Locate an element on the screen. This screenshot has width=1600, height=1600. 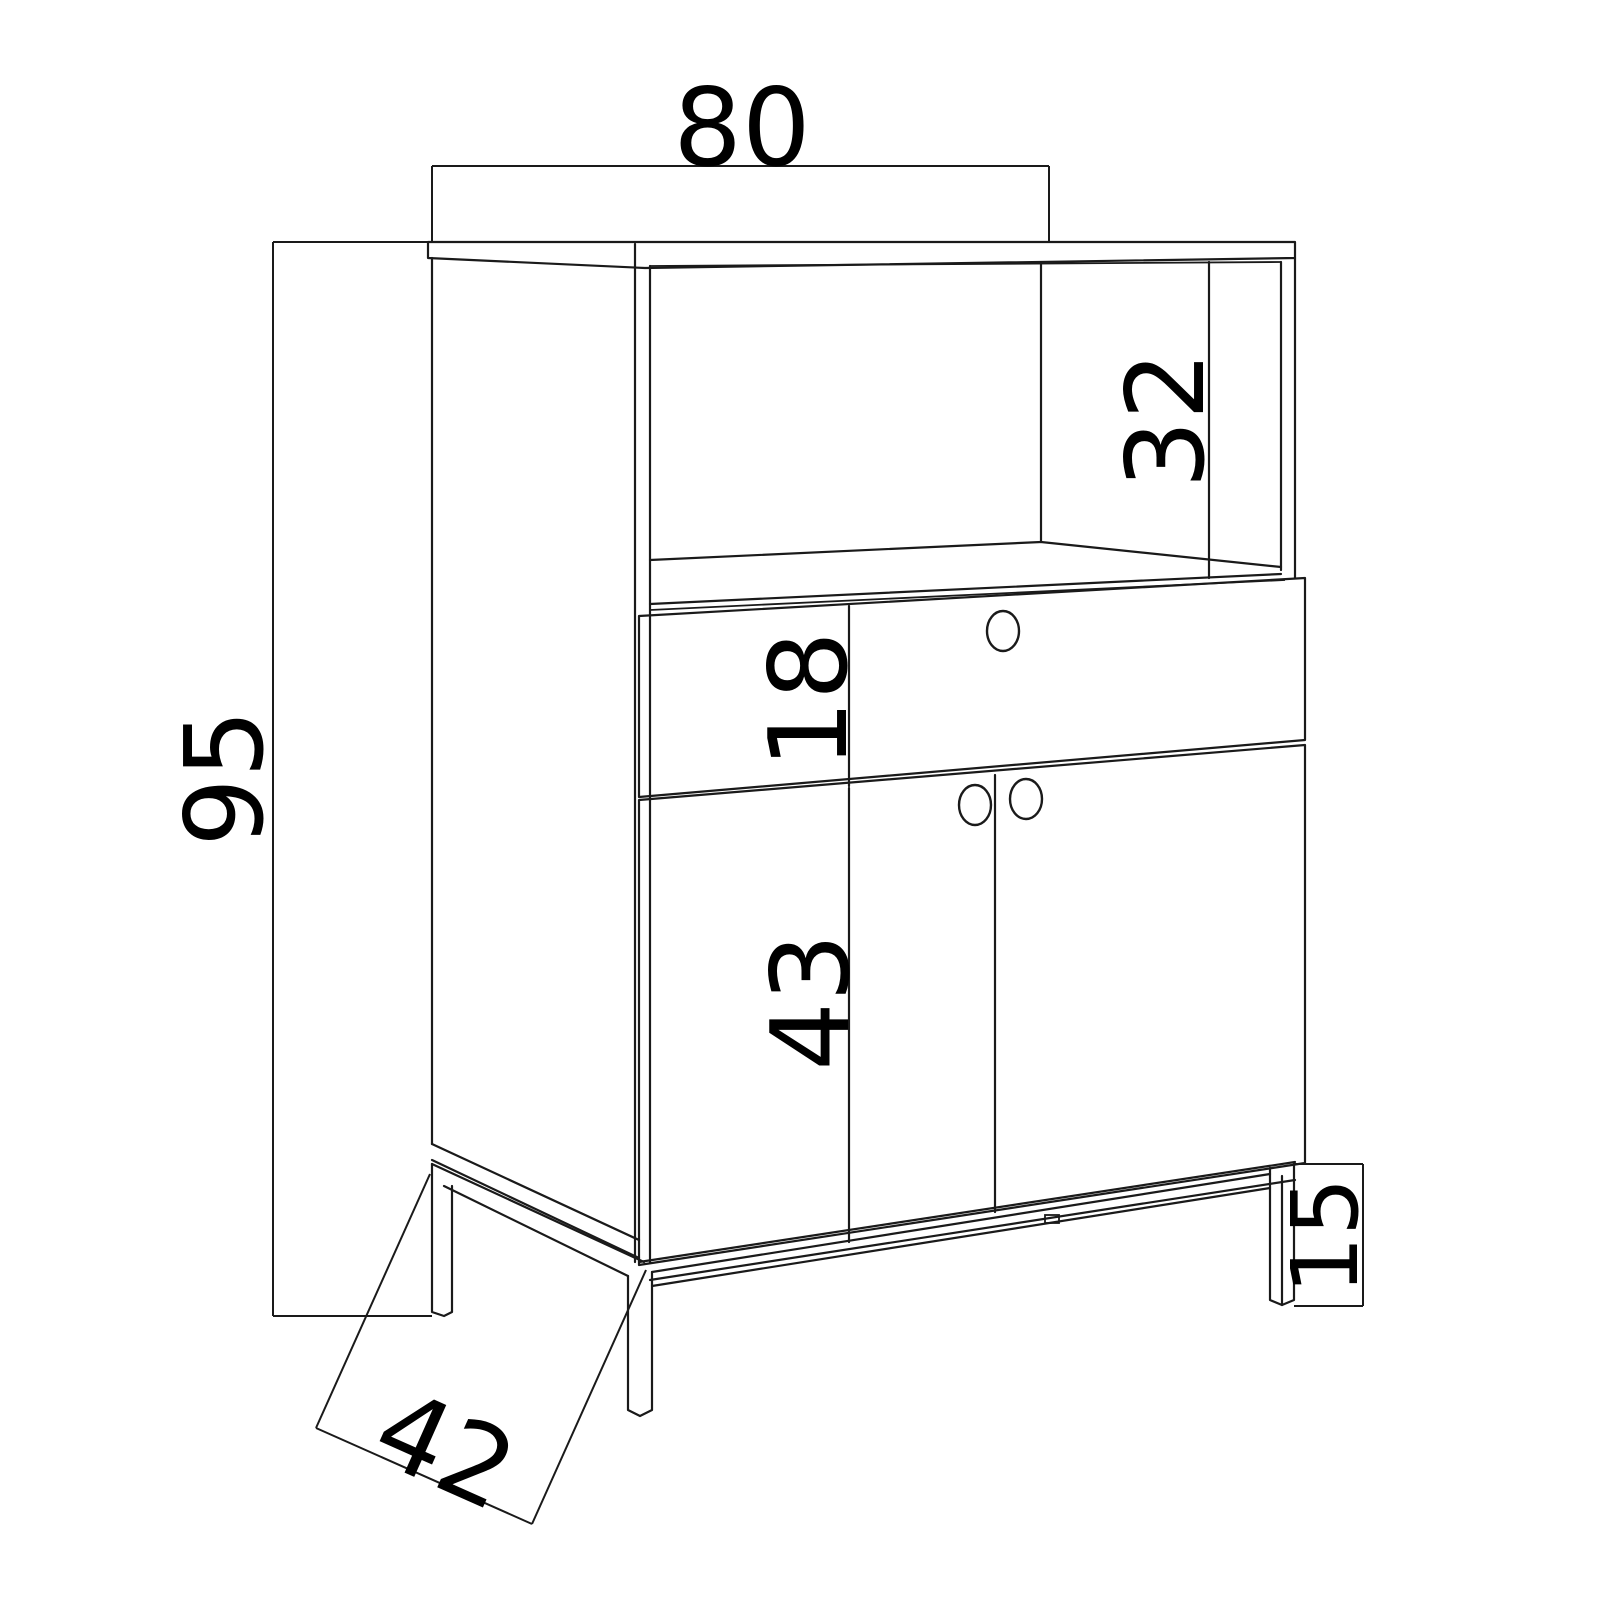
width-label: 80 is located at coordinates (741, 128).